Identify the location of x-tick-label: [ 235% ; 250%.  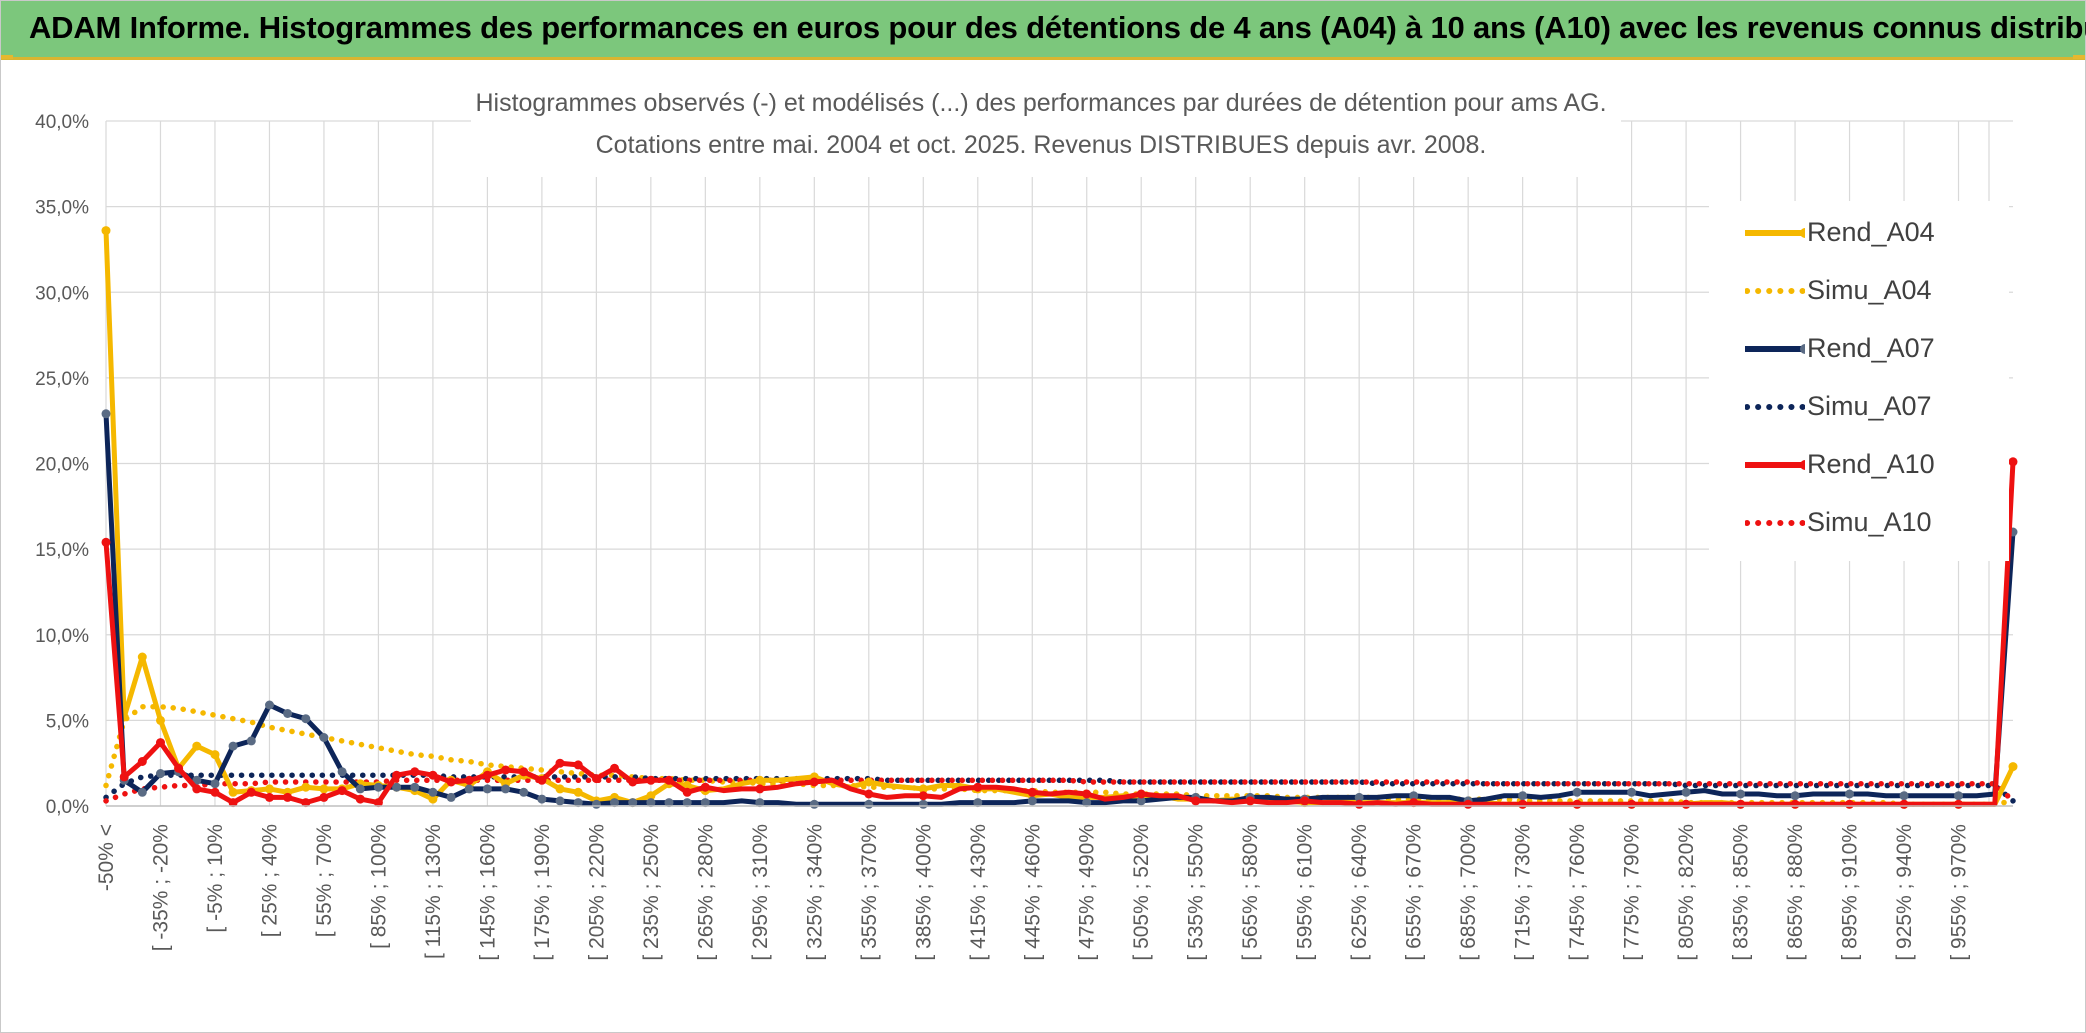
(651, 892).